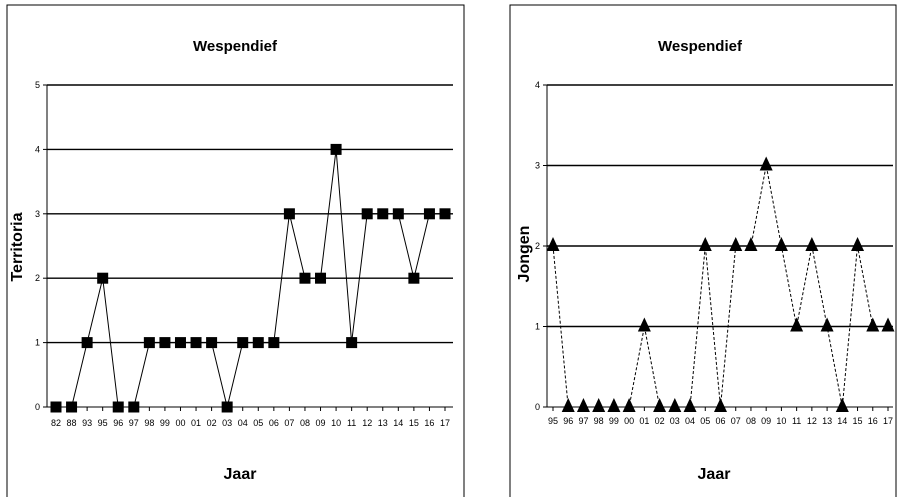 The height and width of the screenshot is (497, 897). What do you see at coordinates (796, 421) in the screenshot?
I see `x-tick-label: 11` at bounding box center [796, 421].